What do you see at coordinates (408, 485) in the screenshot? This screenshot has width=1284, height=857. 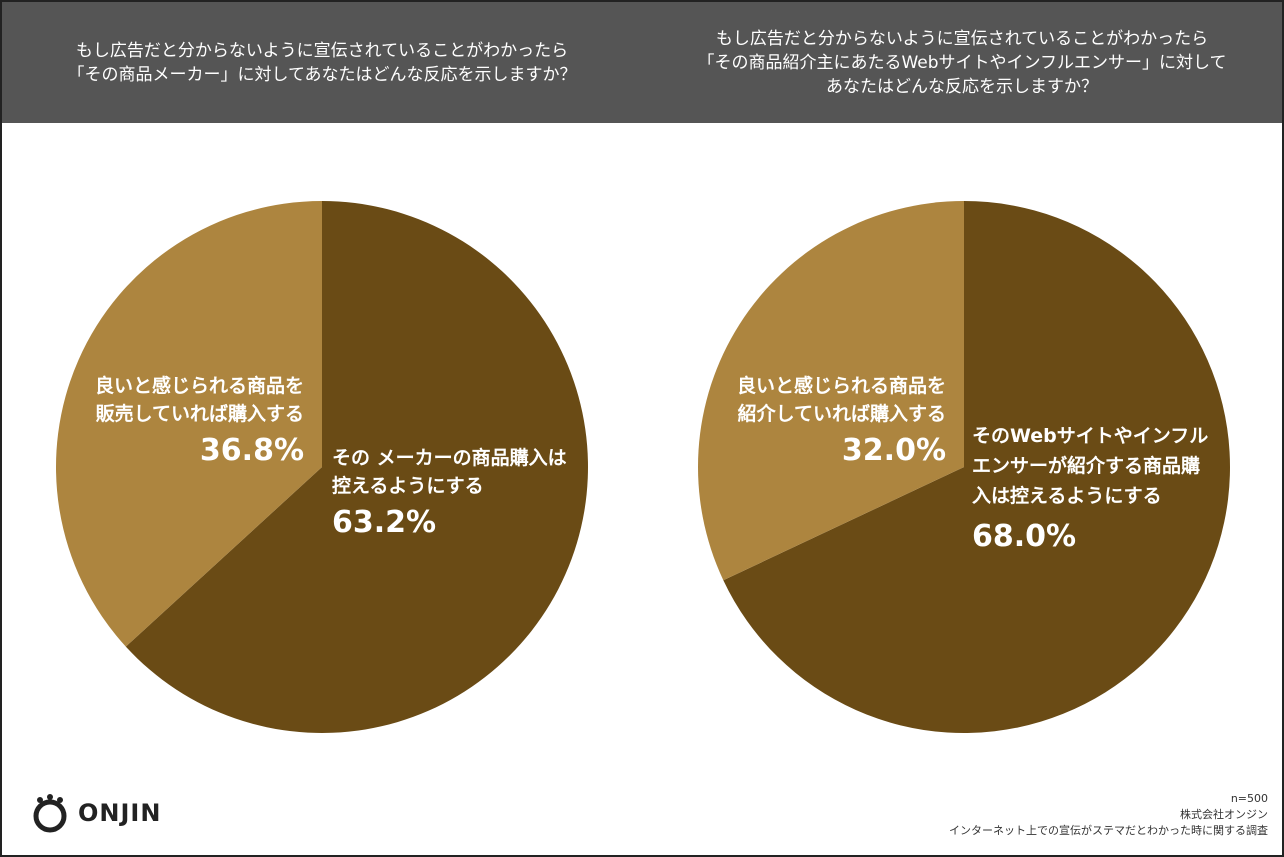 I see `pie1-slice-1-label: 控えるようにする` at bounding box center [408, 485].